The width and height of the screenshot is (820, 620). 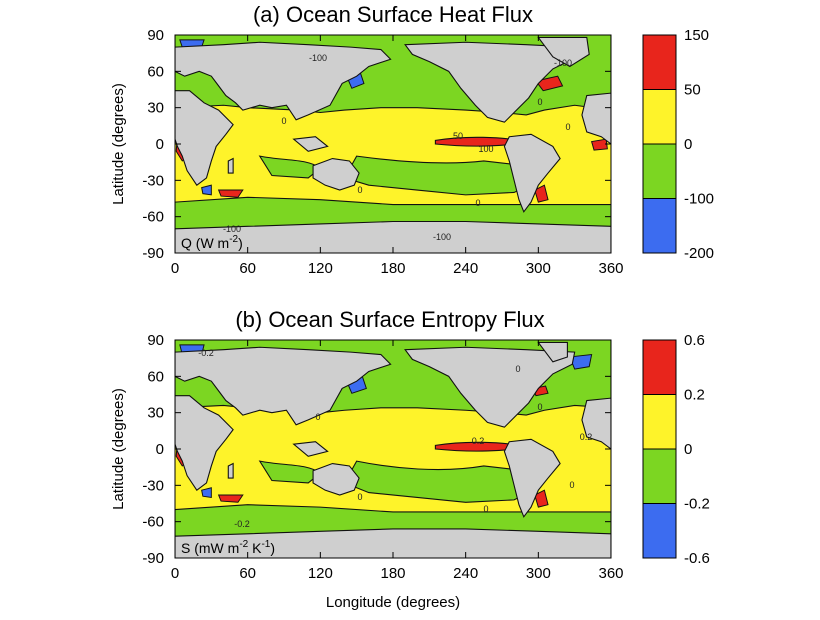 I want to click on panel-b-colorbar: 0.6 0.2 0 -0.2 -0.6, so click(x=676, y=449).